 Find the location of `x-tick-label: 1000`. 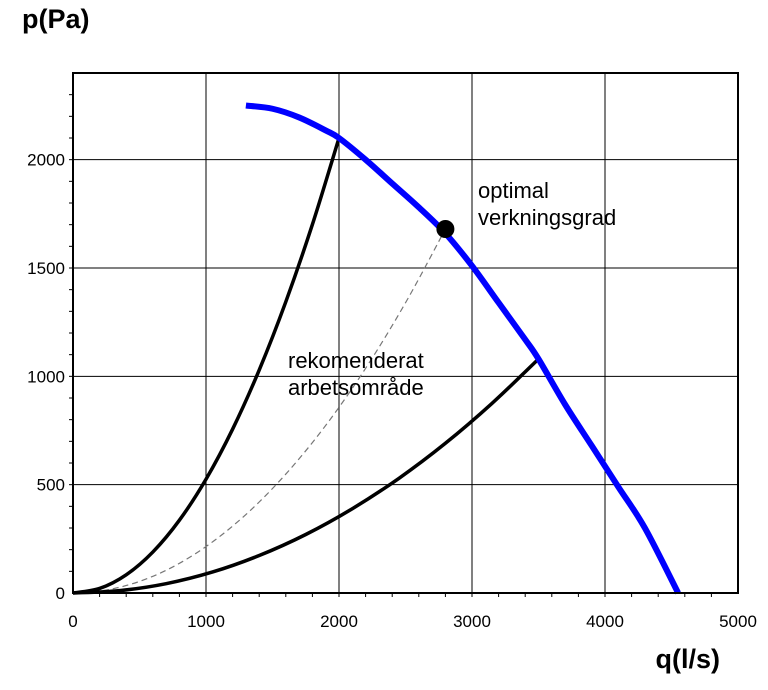

x-tick-label: 1000 is located at coordinates (206, 621).